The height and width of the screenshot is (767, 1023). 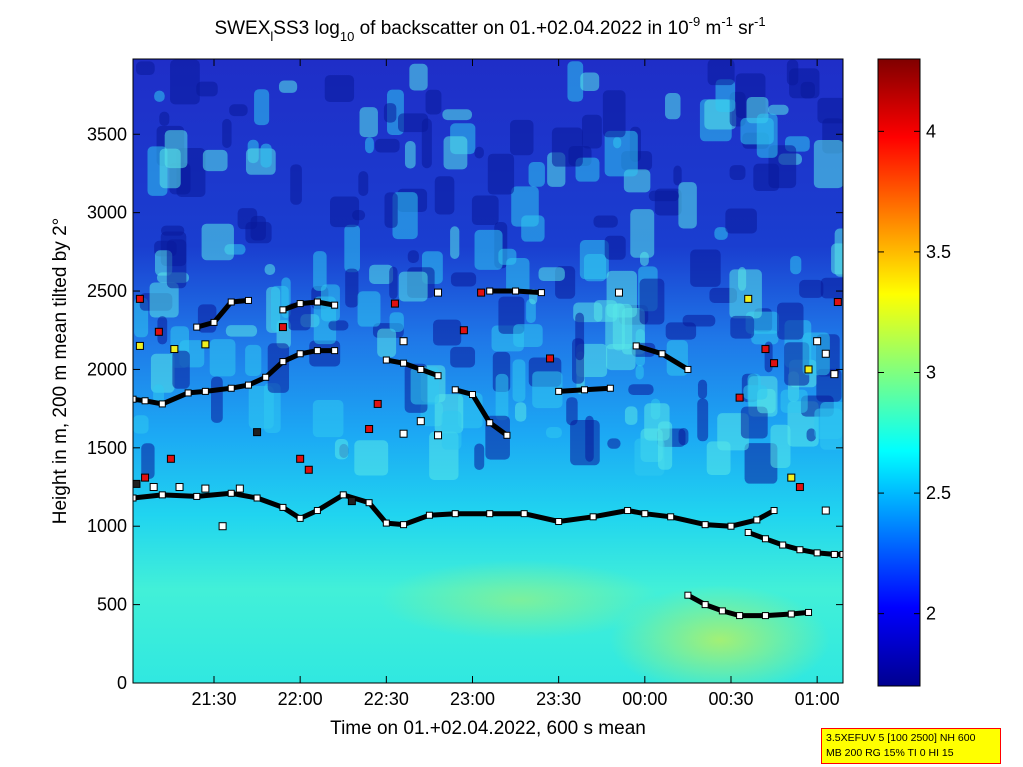 What do you see at coordinates (931, 614) in the screenshot?
I see `colorbar-tick-label: 2` at bounding box center [931, 614].